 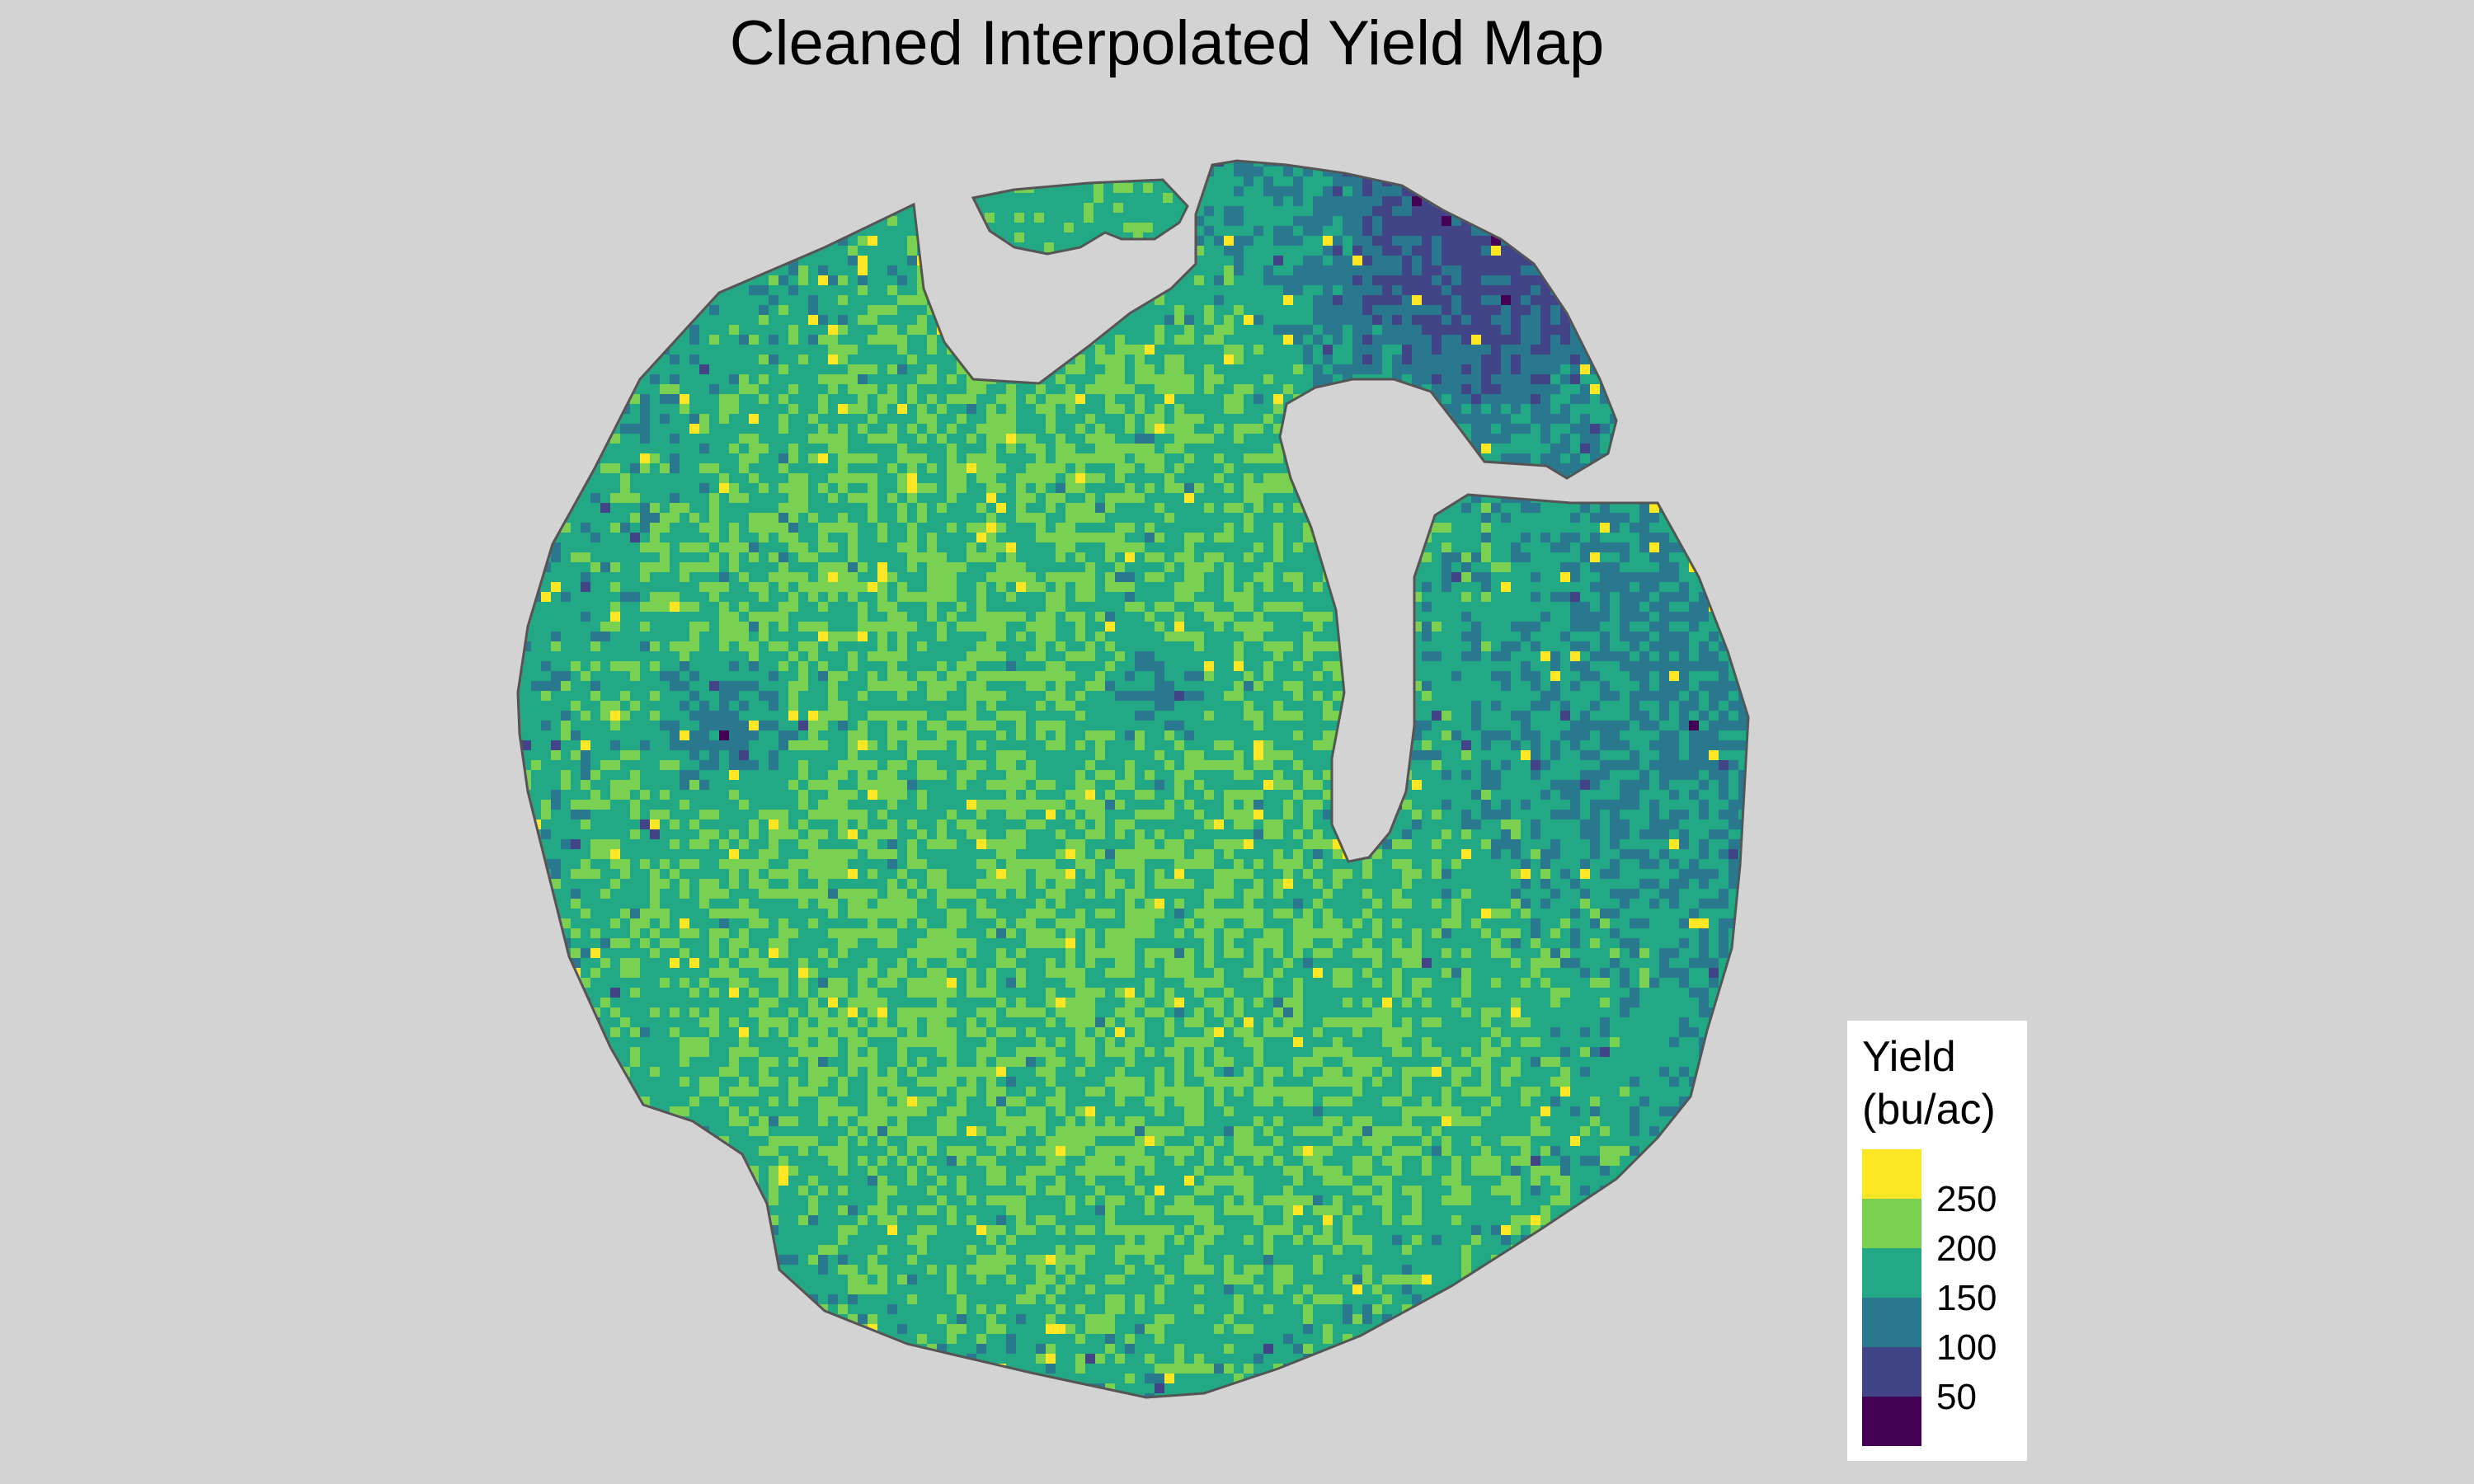 I want to click on legend-title-line1: Yield, so click(x=1909, y=1057).